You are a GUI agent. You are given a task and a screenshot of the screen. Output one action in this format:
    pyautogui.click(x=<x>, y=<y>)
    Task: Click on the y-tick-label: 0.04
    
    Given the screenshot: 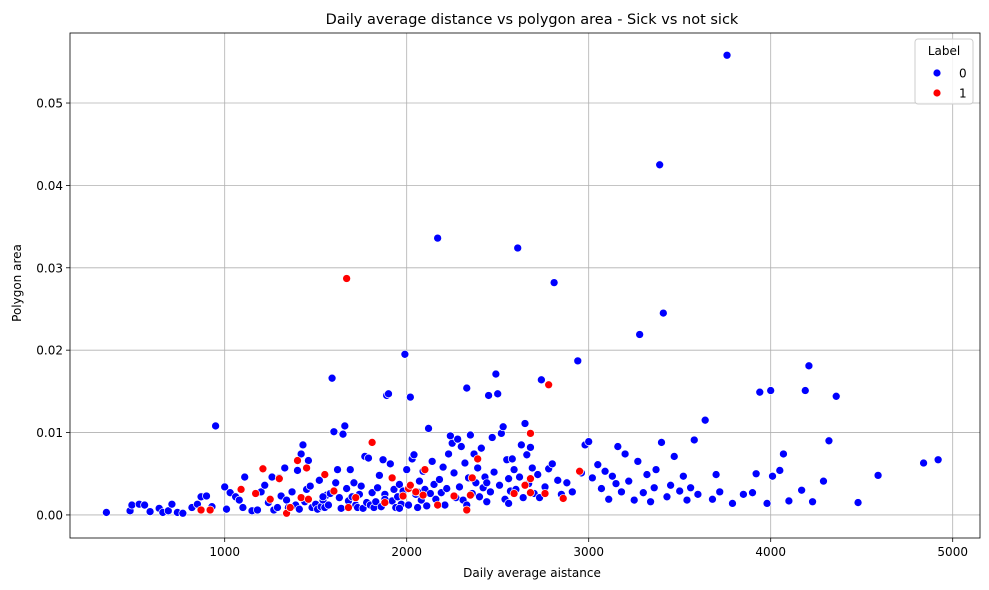 What is the action you would take?
    pyautogui.click(x=49, y=186)
    